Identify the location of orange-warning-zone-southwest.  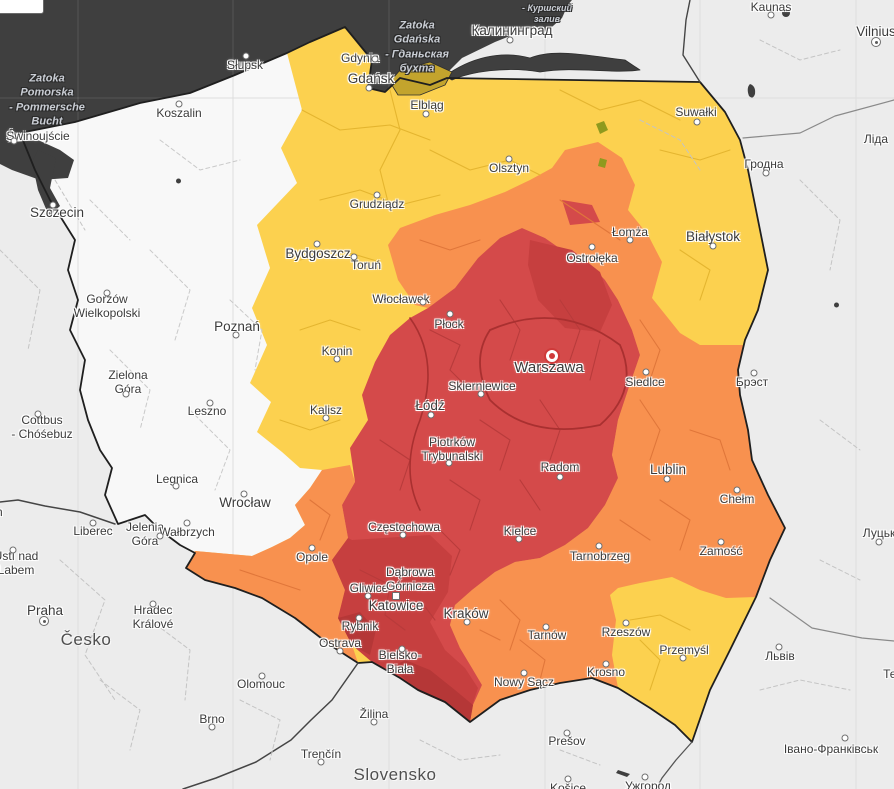
(272, 564).